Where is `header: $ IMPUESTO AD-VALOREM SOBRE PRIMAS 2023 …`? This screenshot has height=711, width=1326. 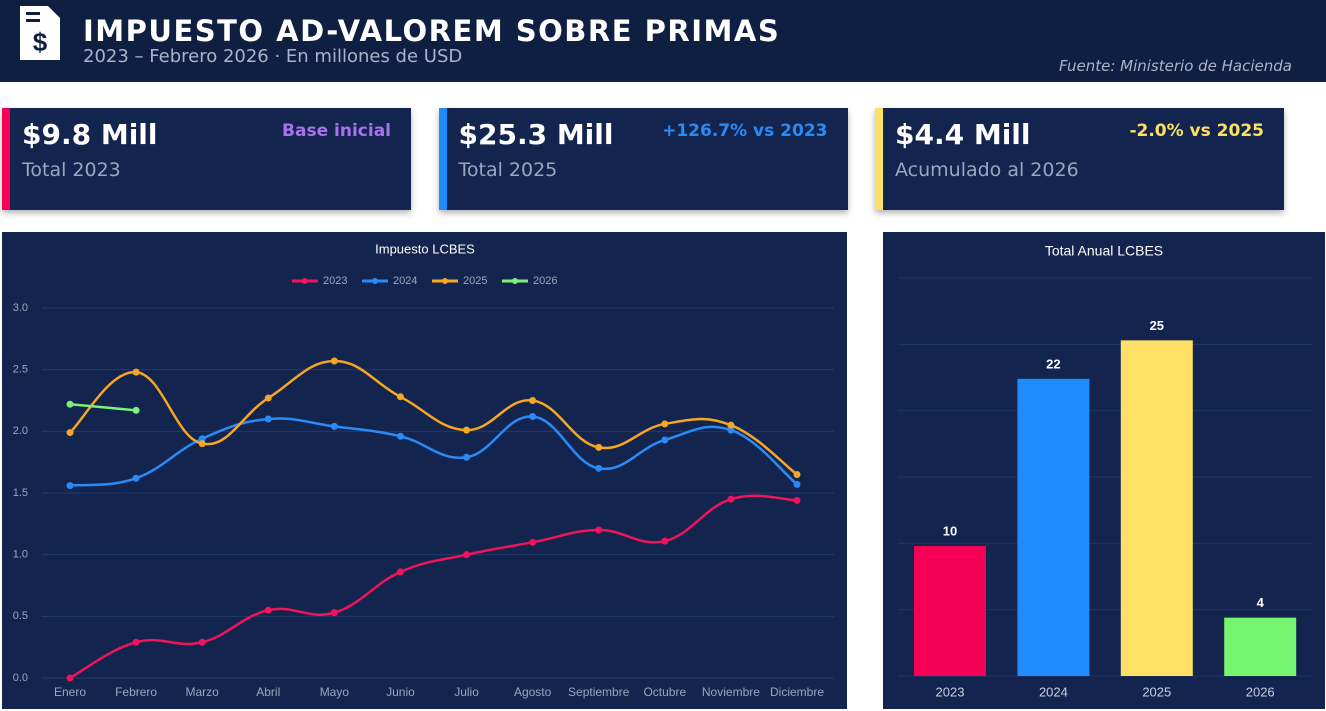
header: $ IMPUESTO AD-VALOREM SOBRE PRIMAS 2023 … is located at coordinates (663, 41).